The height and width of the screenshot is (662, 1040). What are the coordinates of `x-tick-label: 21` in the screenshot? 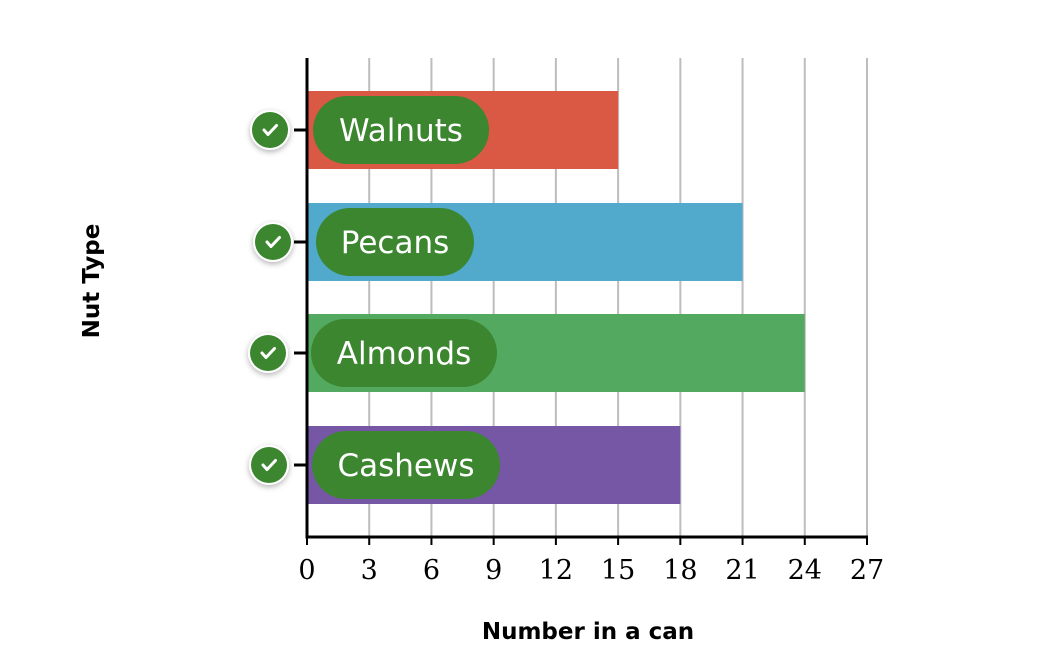 It's located at (742, 570).